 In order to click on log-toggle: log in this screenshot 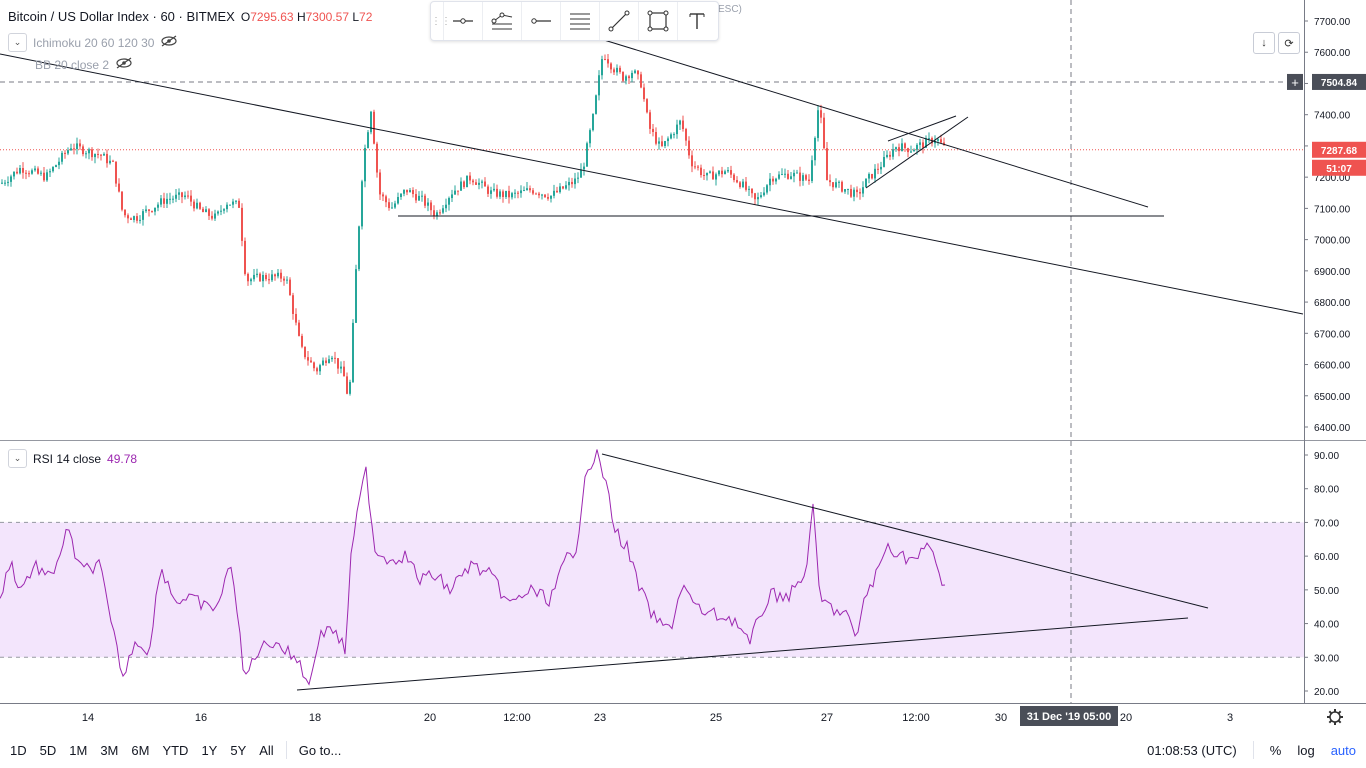, I will do `click(1306, 750)`.